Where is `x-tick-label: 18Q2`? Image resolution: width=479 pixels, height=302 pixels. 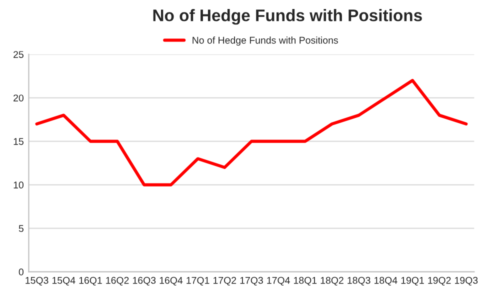 x-tick-label: 18Q2 is located at coordinates (332, 281).